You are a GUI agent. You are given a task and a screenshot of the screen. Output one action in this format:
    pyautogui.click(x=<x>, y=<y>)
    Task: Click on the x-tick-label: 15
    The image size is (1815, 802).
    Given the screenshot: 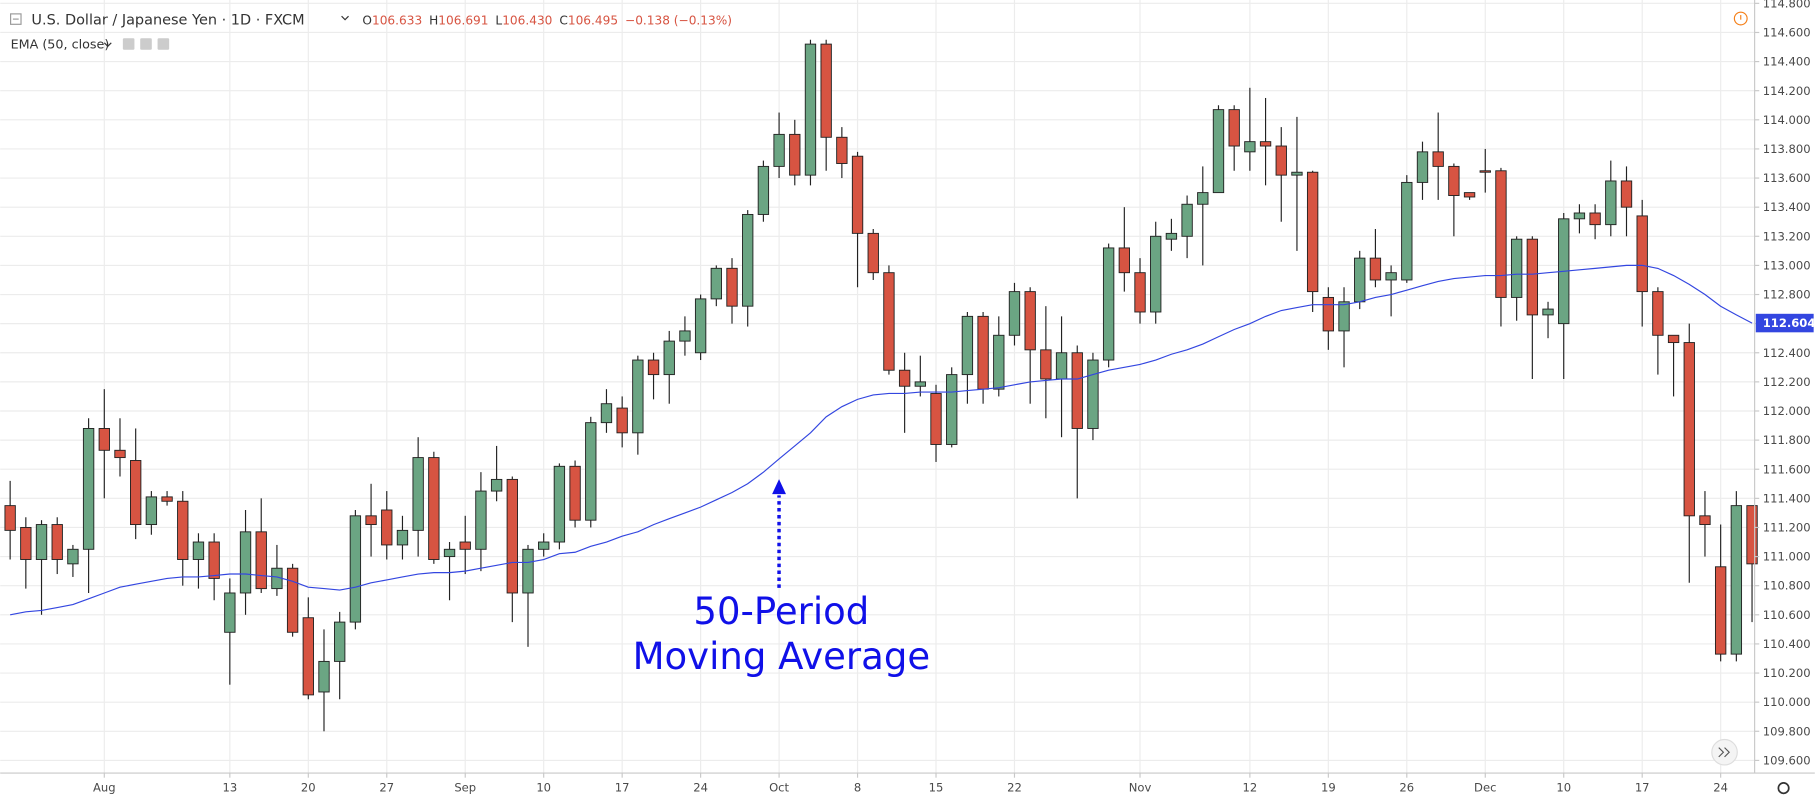 What is the action you would take?
    pyautogui.click(x=936, y=788)
    